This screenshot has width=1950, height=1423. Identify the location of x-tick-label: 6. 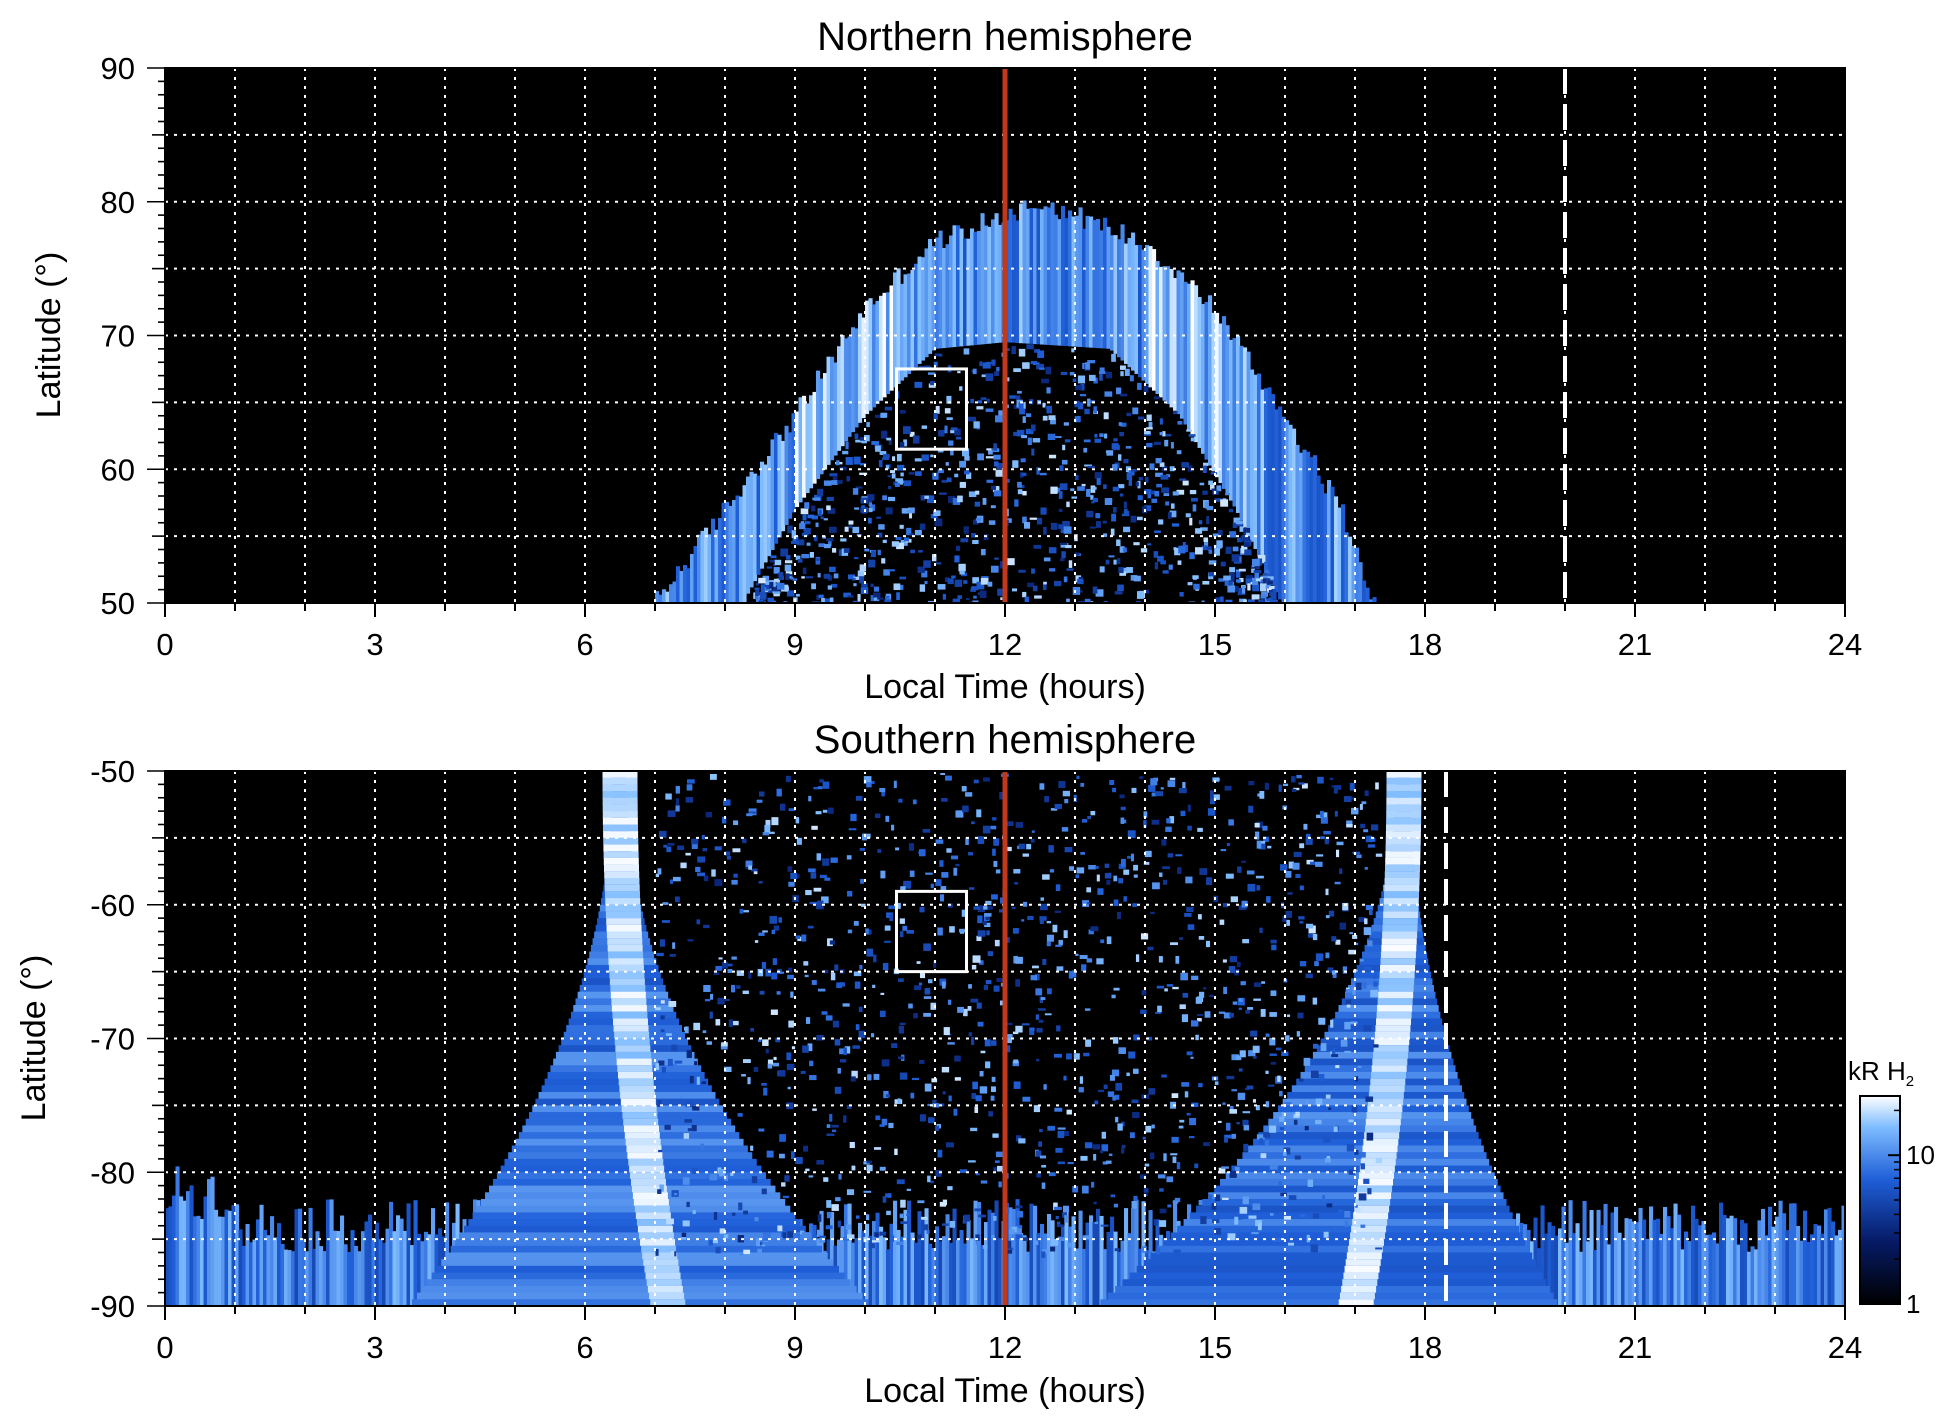
(584, 644).